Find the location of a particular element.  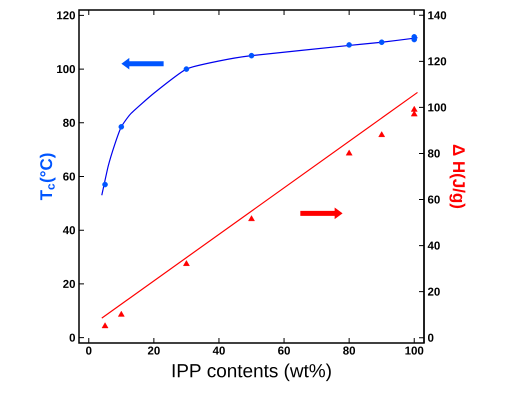

x-tick-label: 60 is located at coordinates (284, 350).